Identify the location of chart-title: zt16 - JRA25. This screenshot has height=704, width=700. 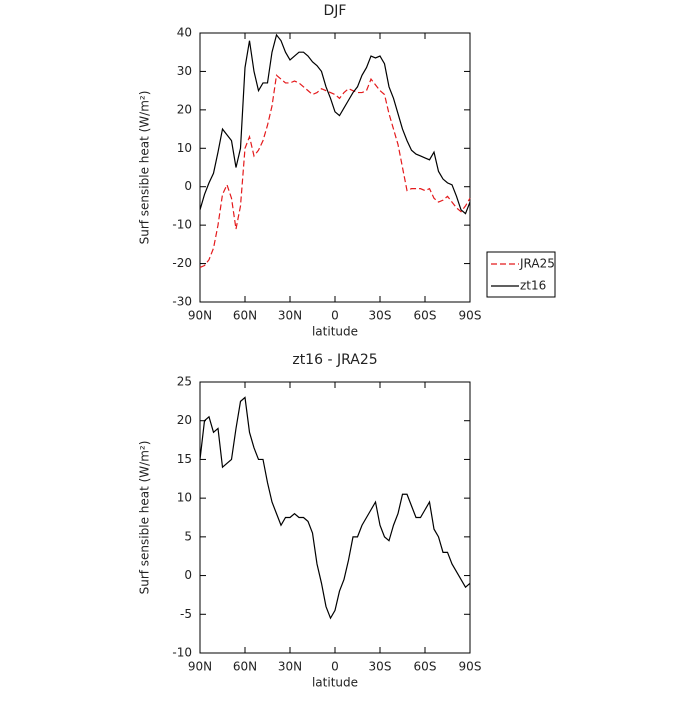
(334, 360).